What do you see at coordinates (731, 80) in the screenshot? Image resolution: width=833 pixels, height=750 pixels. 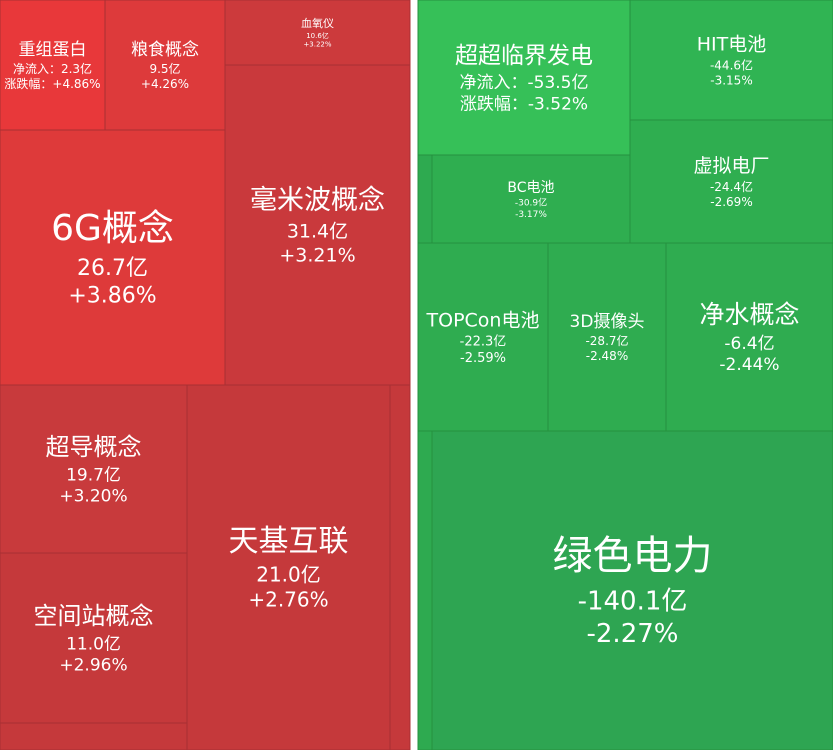 I see `tile-stat: -3.15%` at bounding box center [731, 80].